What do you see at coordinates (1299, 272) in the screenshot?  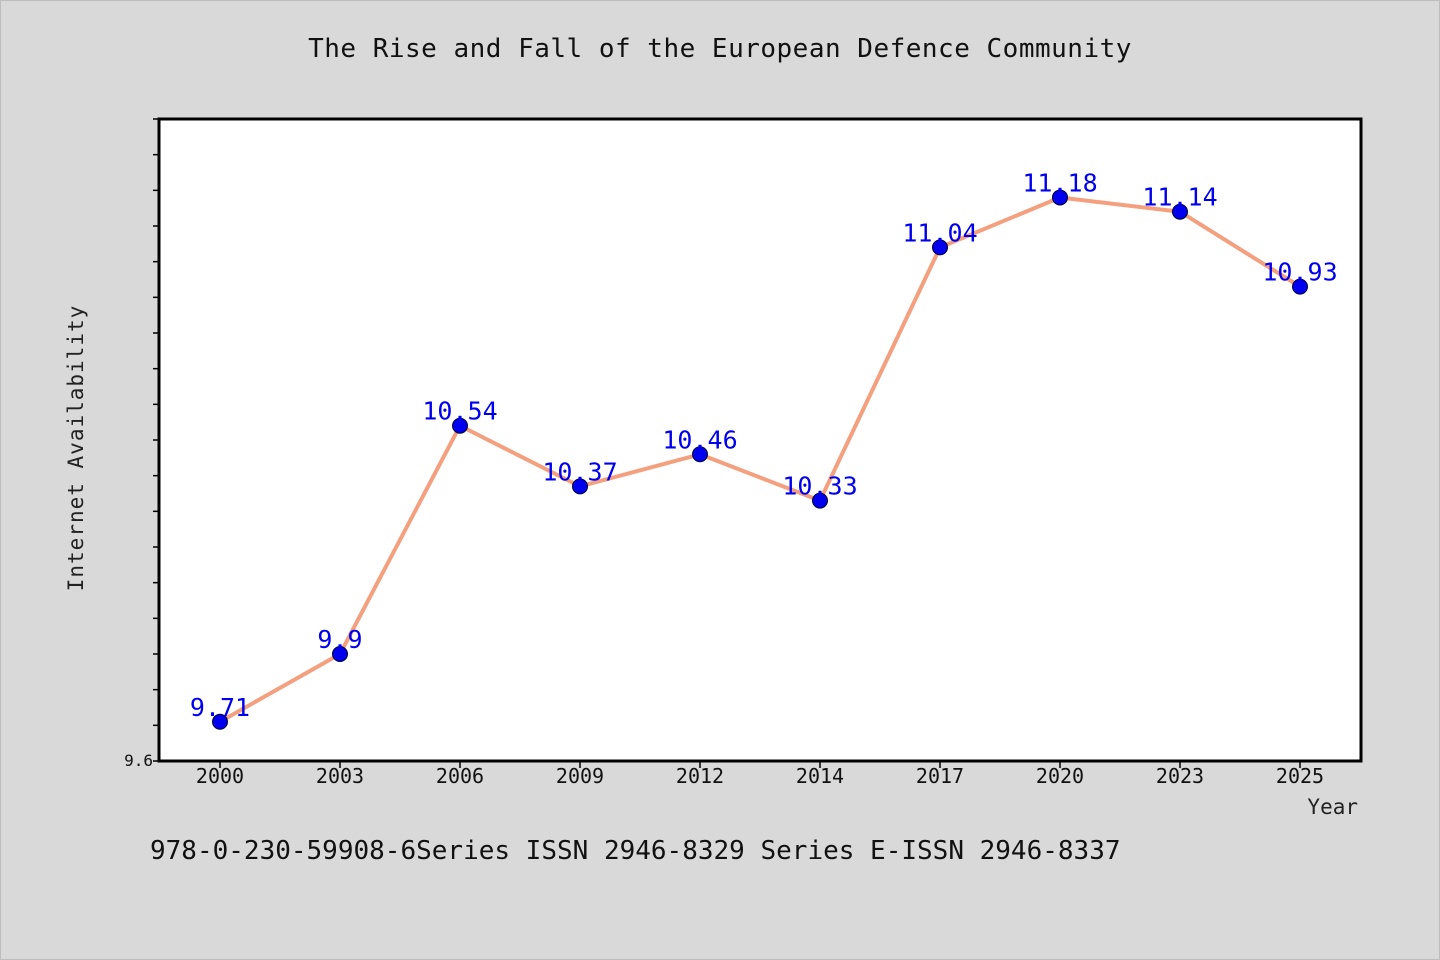 I see `data-label-2025: 10.93` at bounding box center [1299, 272].